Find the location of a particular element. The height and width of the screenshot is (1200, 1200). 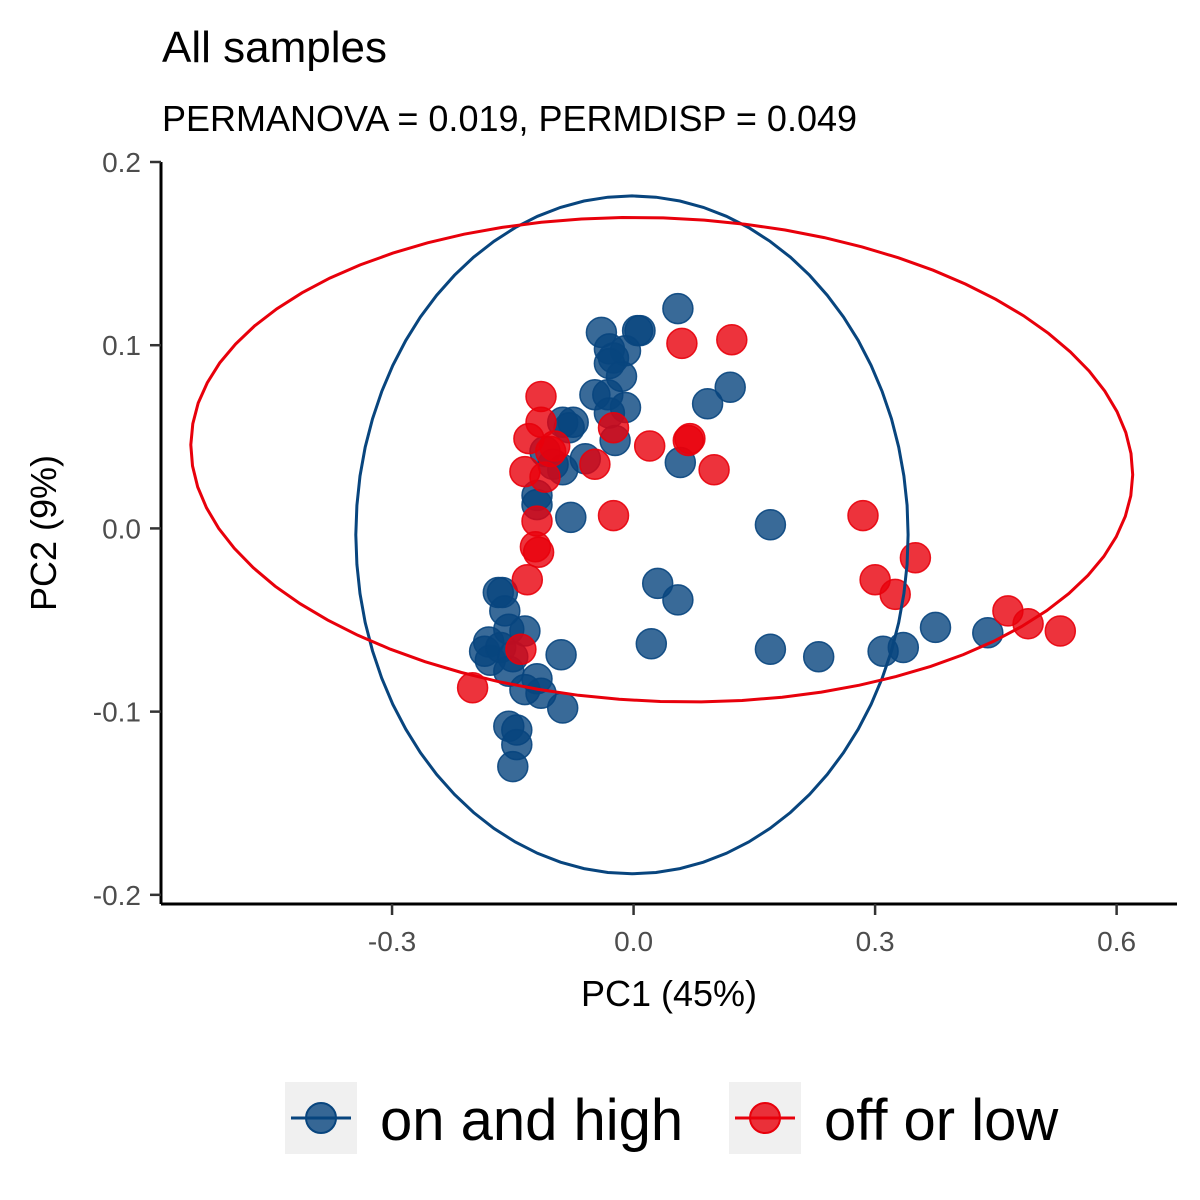

y-tick-label: 0.2 is located at coordinates (121, 162).